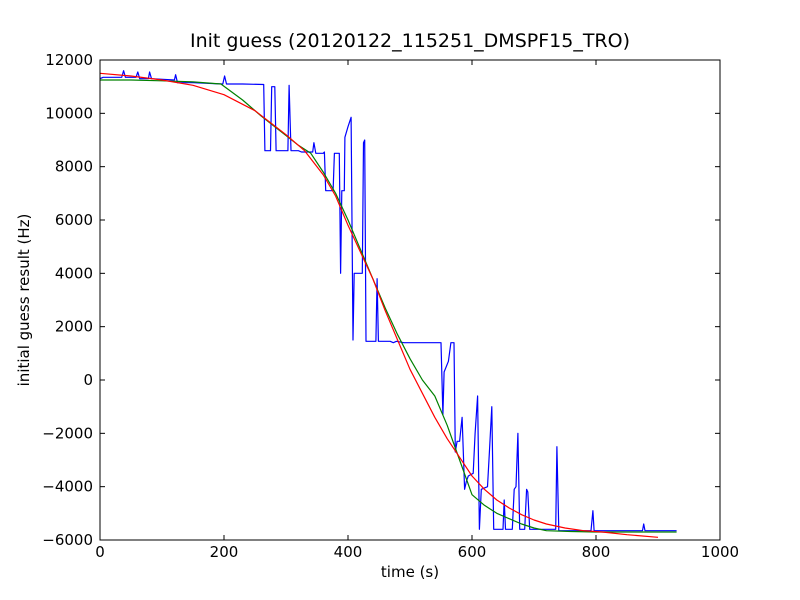 The image size is (800, 600). Describe the element at coordinates (74, 220) in the screenshot. I see `y-tick-label-6: 6000` at that location.